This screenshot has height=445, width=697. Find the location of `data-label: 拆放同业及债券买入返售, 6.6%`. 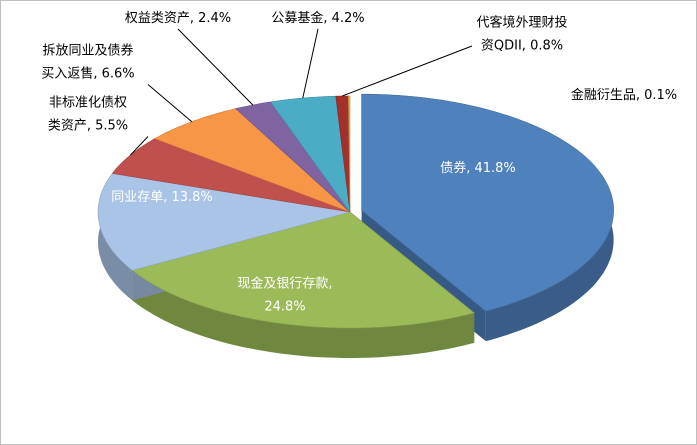

data-label: 拆放同业及债券买入返售, 6.6% is located at coordinates (87, 61).